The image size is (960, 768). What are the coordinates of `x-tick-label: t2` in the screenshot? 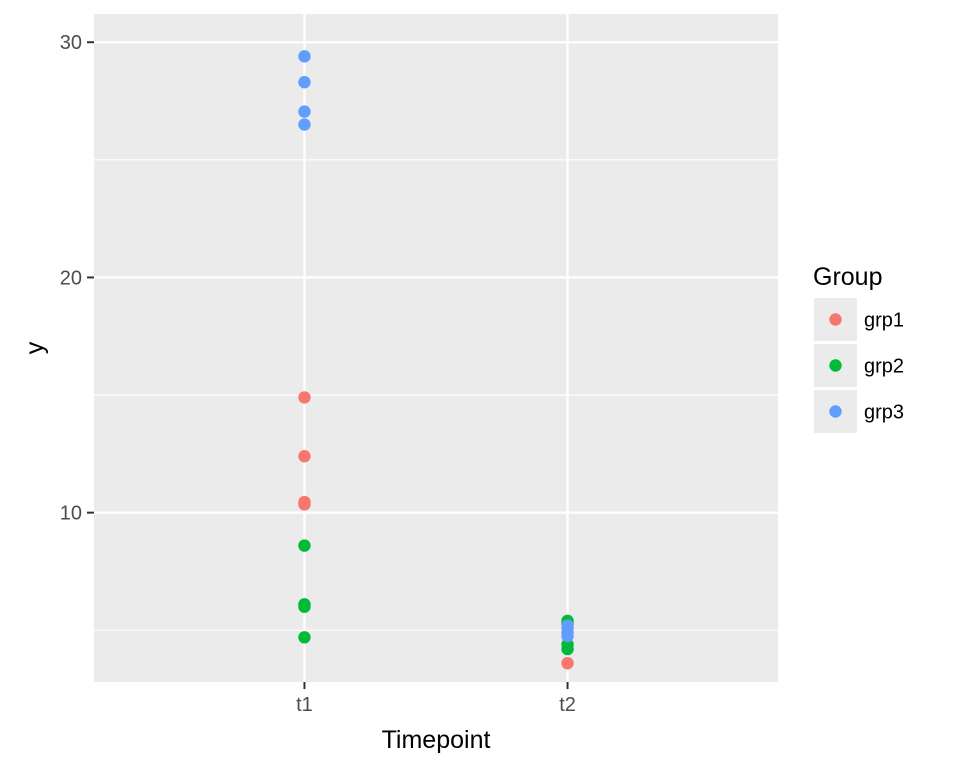 It's located at (567, 705).